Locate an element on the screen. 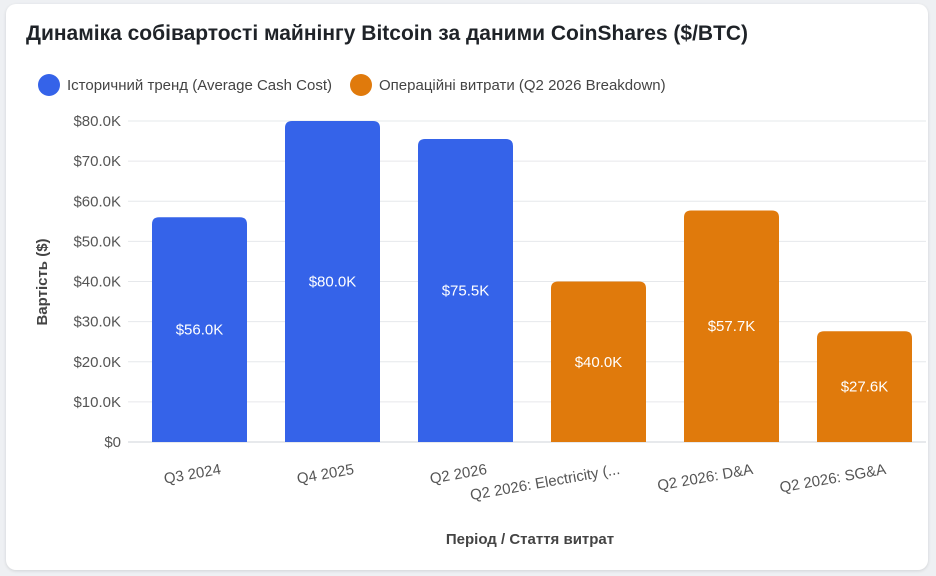 This screenshot has width=936, height=576. y-tick-label: $30.0K is located at coordinates (97, 322).